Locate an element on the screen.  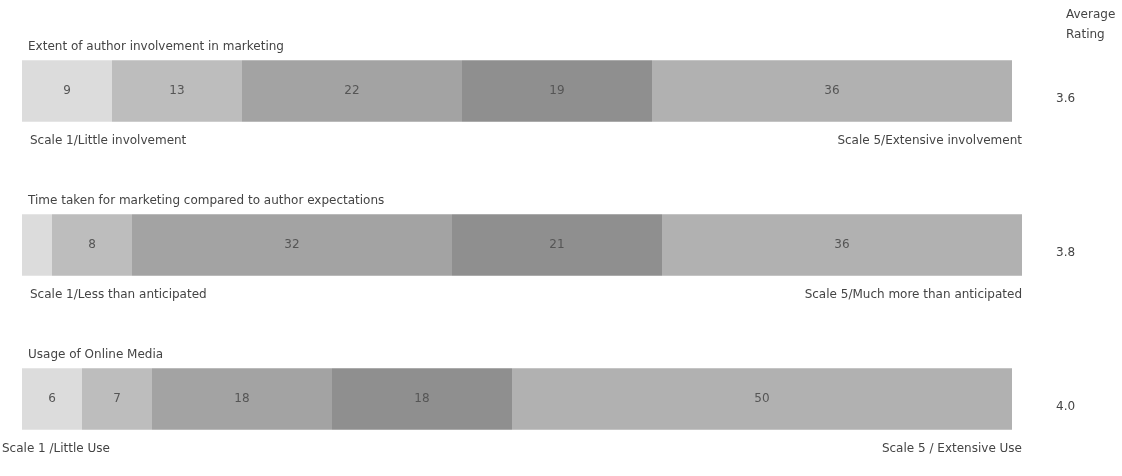
data-label: 6 is located at coordinates (52, 398).